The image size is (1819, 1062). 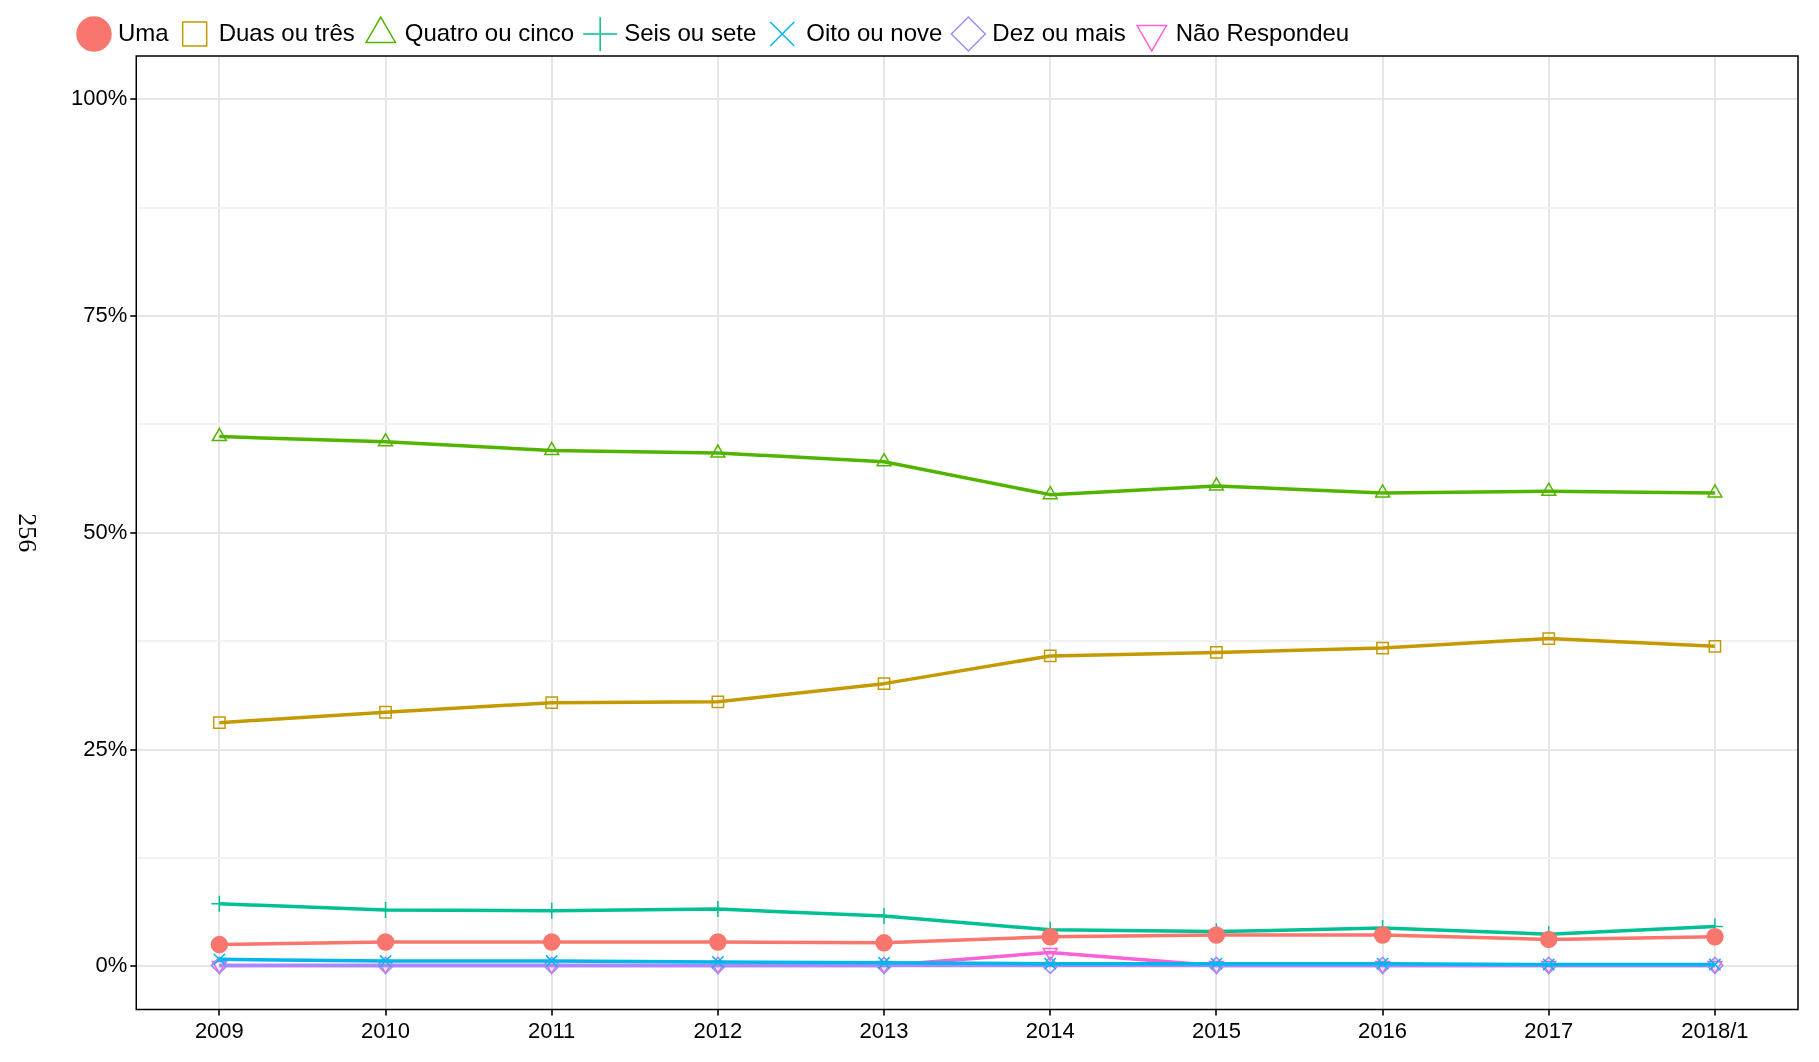 What do you see at coordinates (105, 315) in the screenshot?
I see `y-tick-label: 75%` at bounding box center [105, 315].